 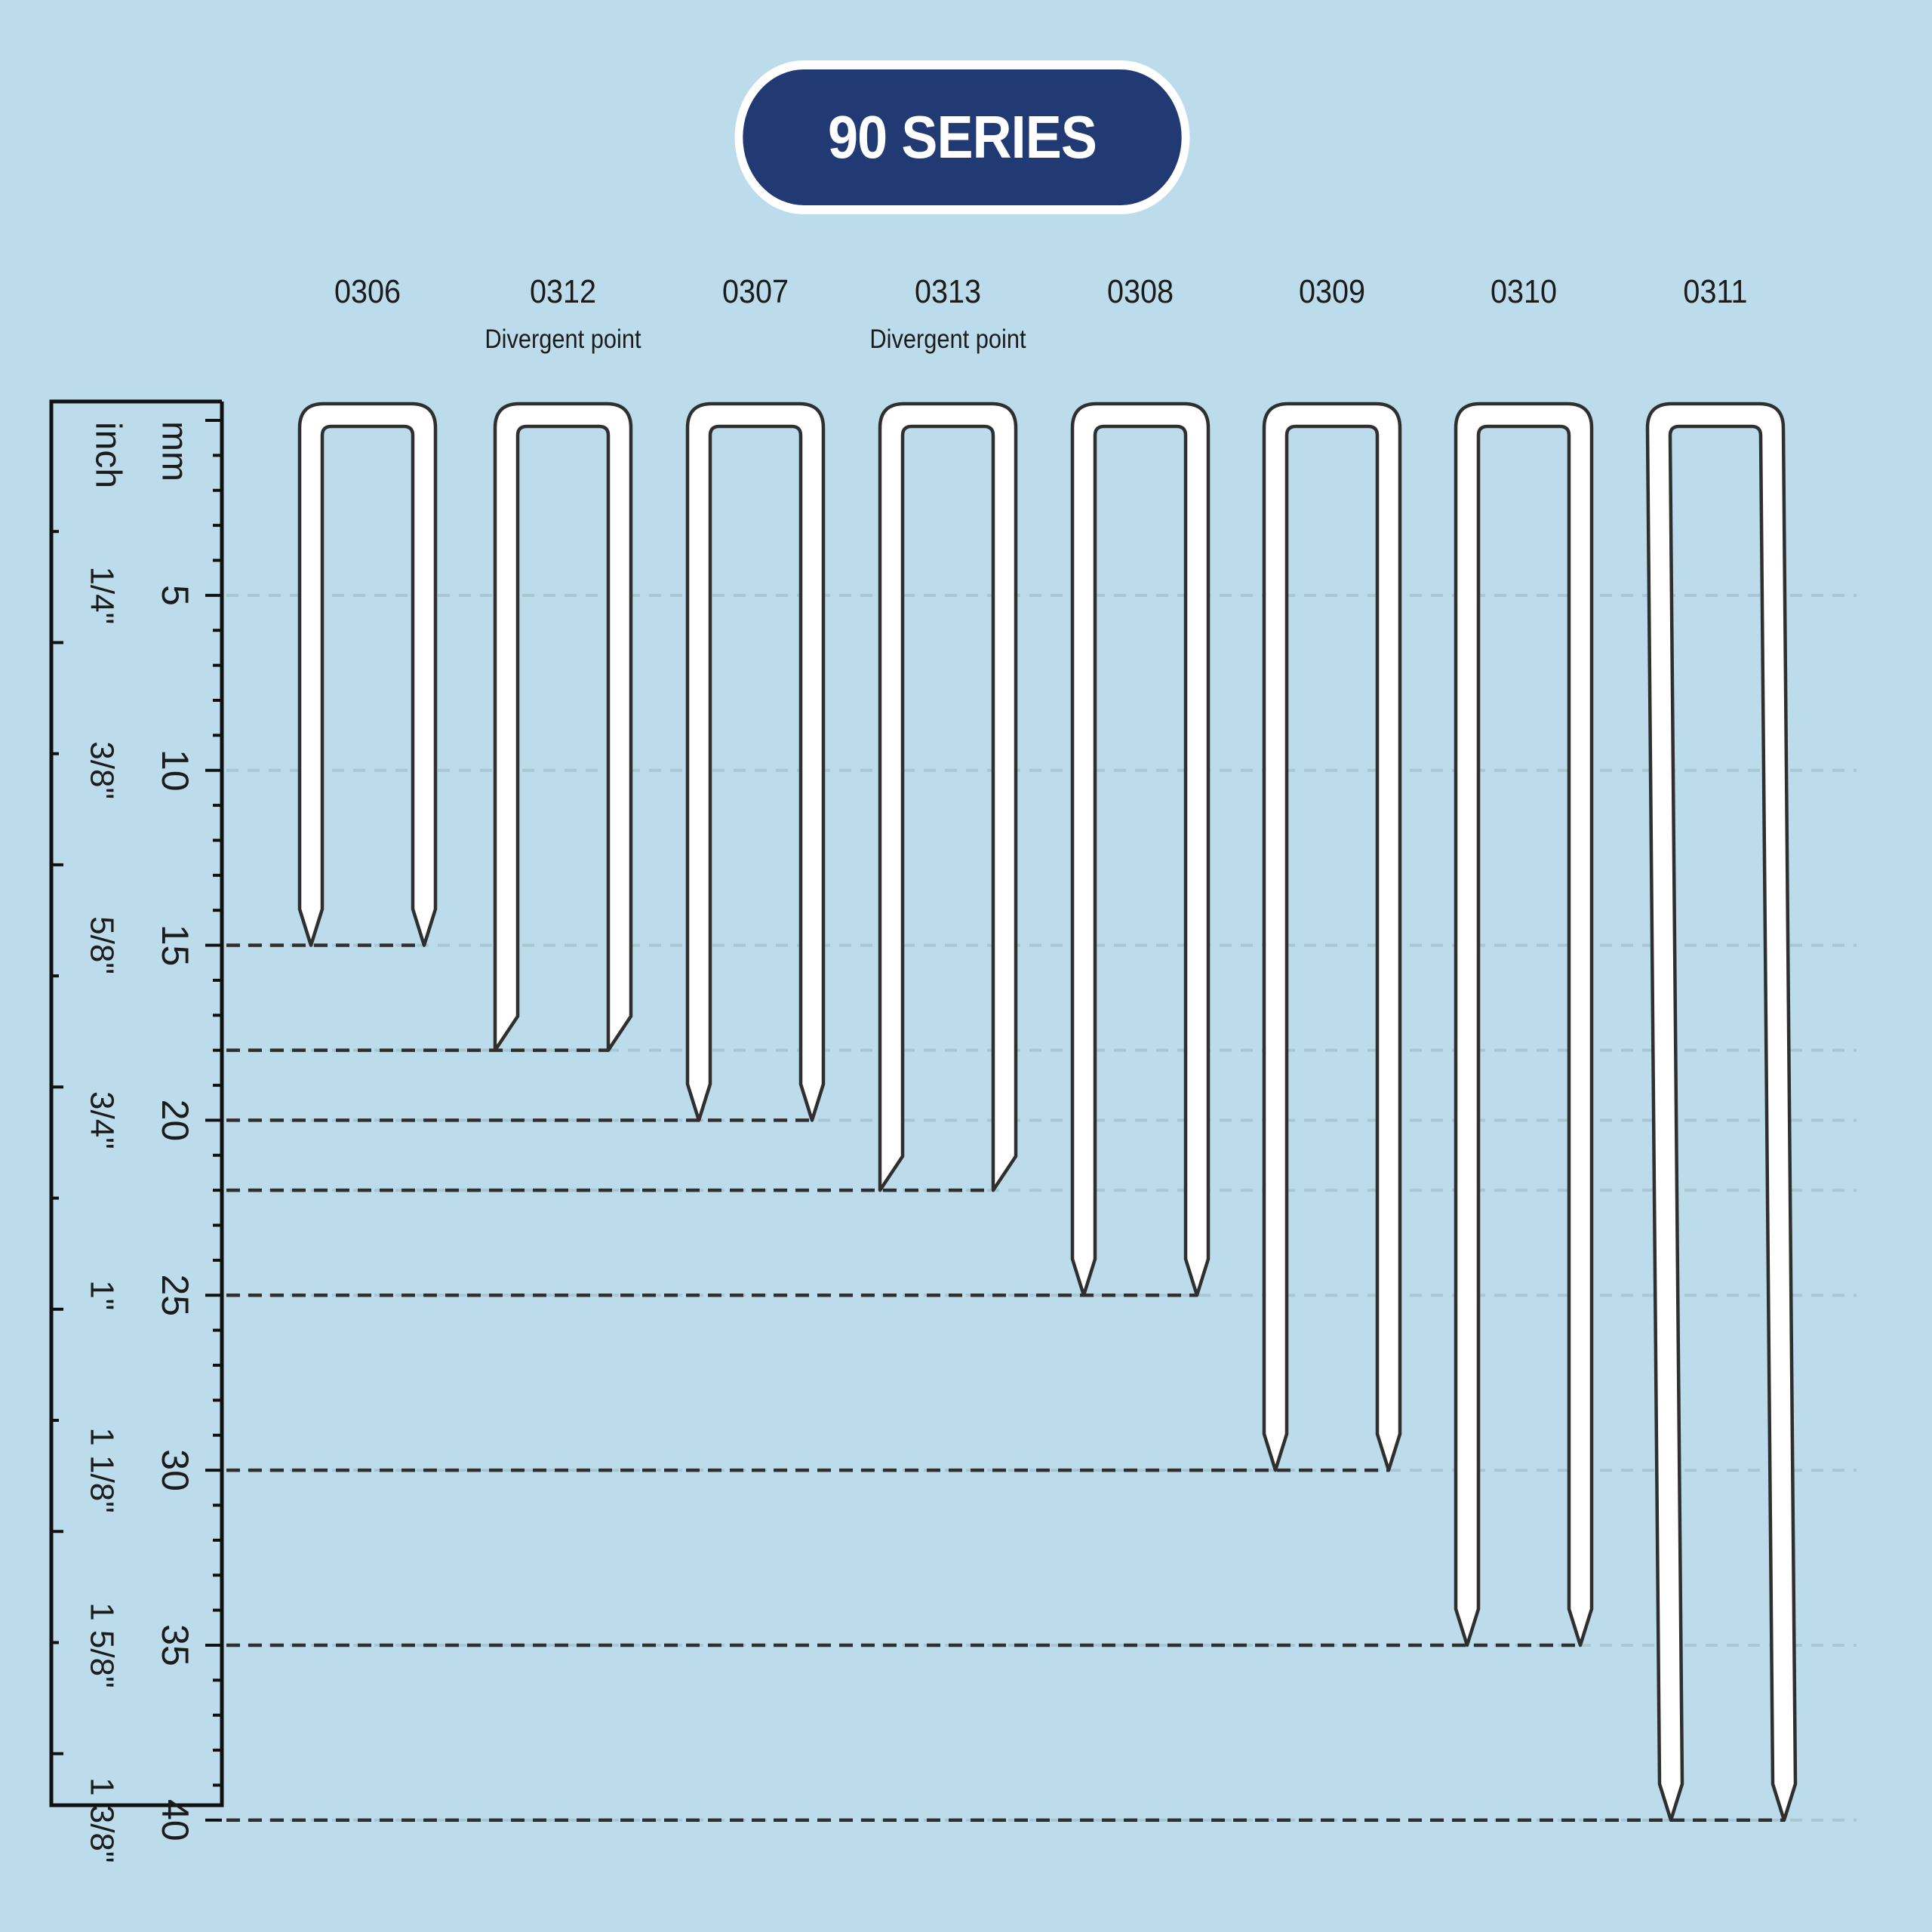 I want to click on staple-code-0312: 0312, so click(x=563, y=291).